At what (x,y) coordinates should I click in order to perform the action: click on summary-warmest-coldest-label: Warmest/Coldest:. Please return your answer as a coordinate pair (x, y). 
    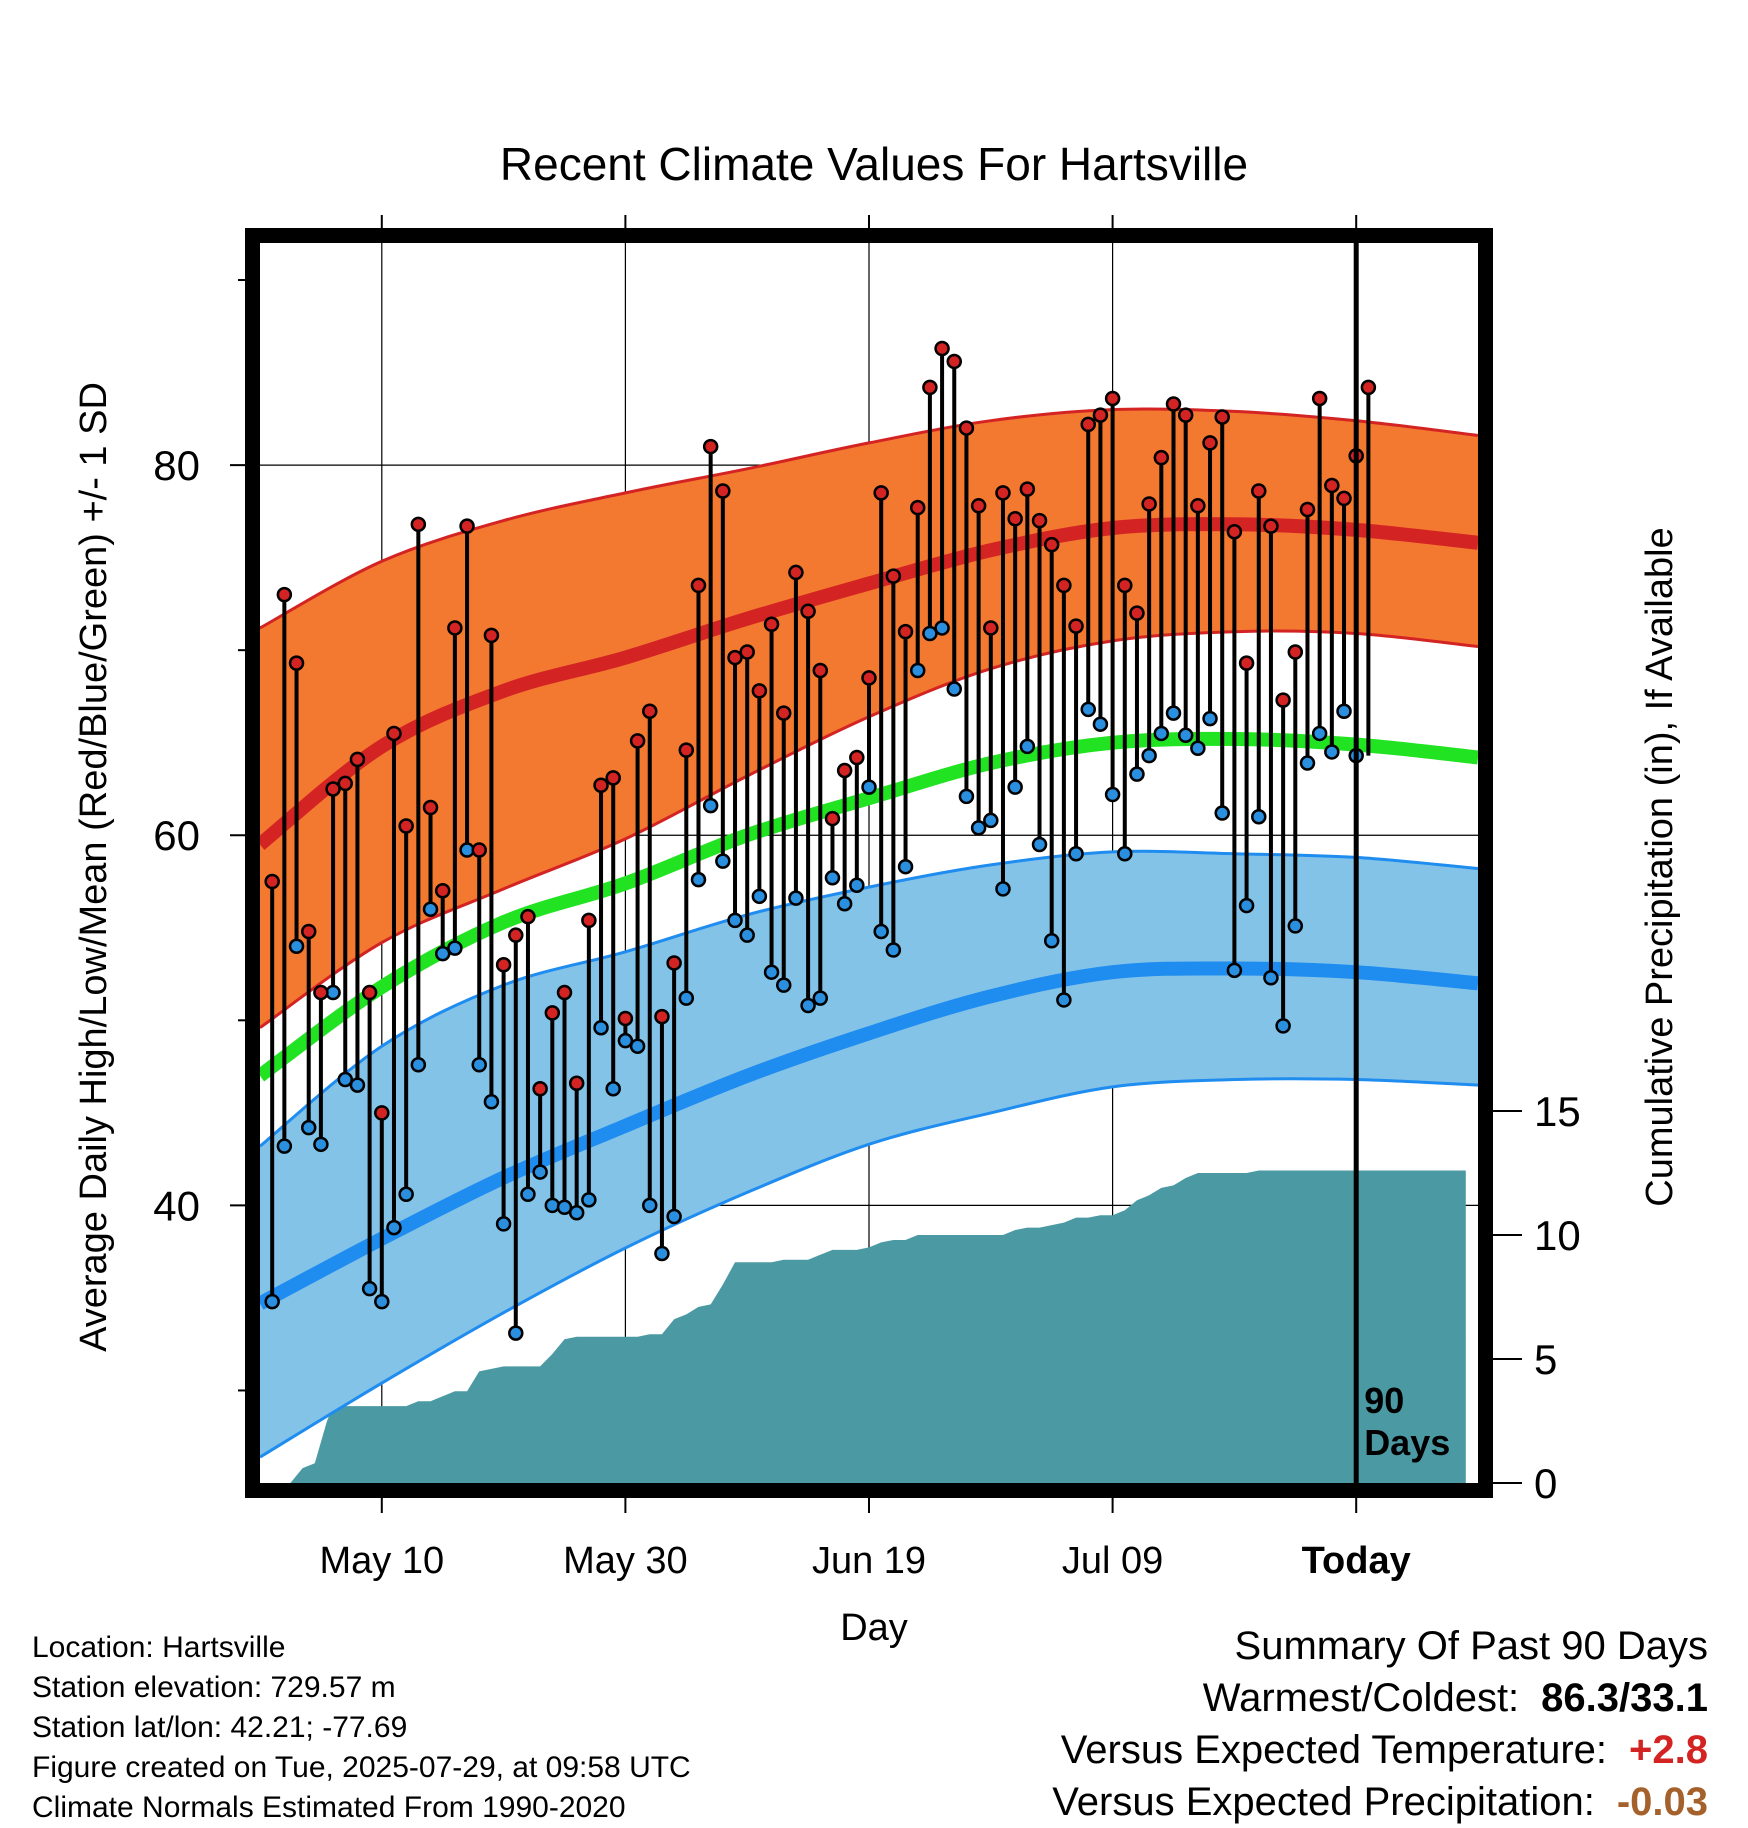
    Looking at the image, I should click on (1361, 1698).